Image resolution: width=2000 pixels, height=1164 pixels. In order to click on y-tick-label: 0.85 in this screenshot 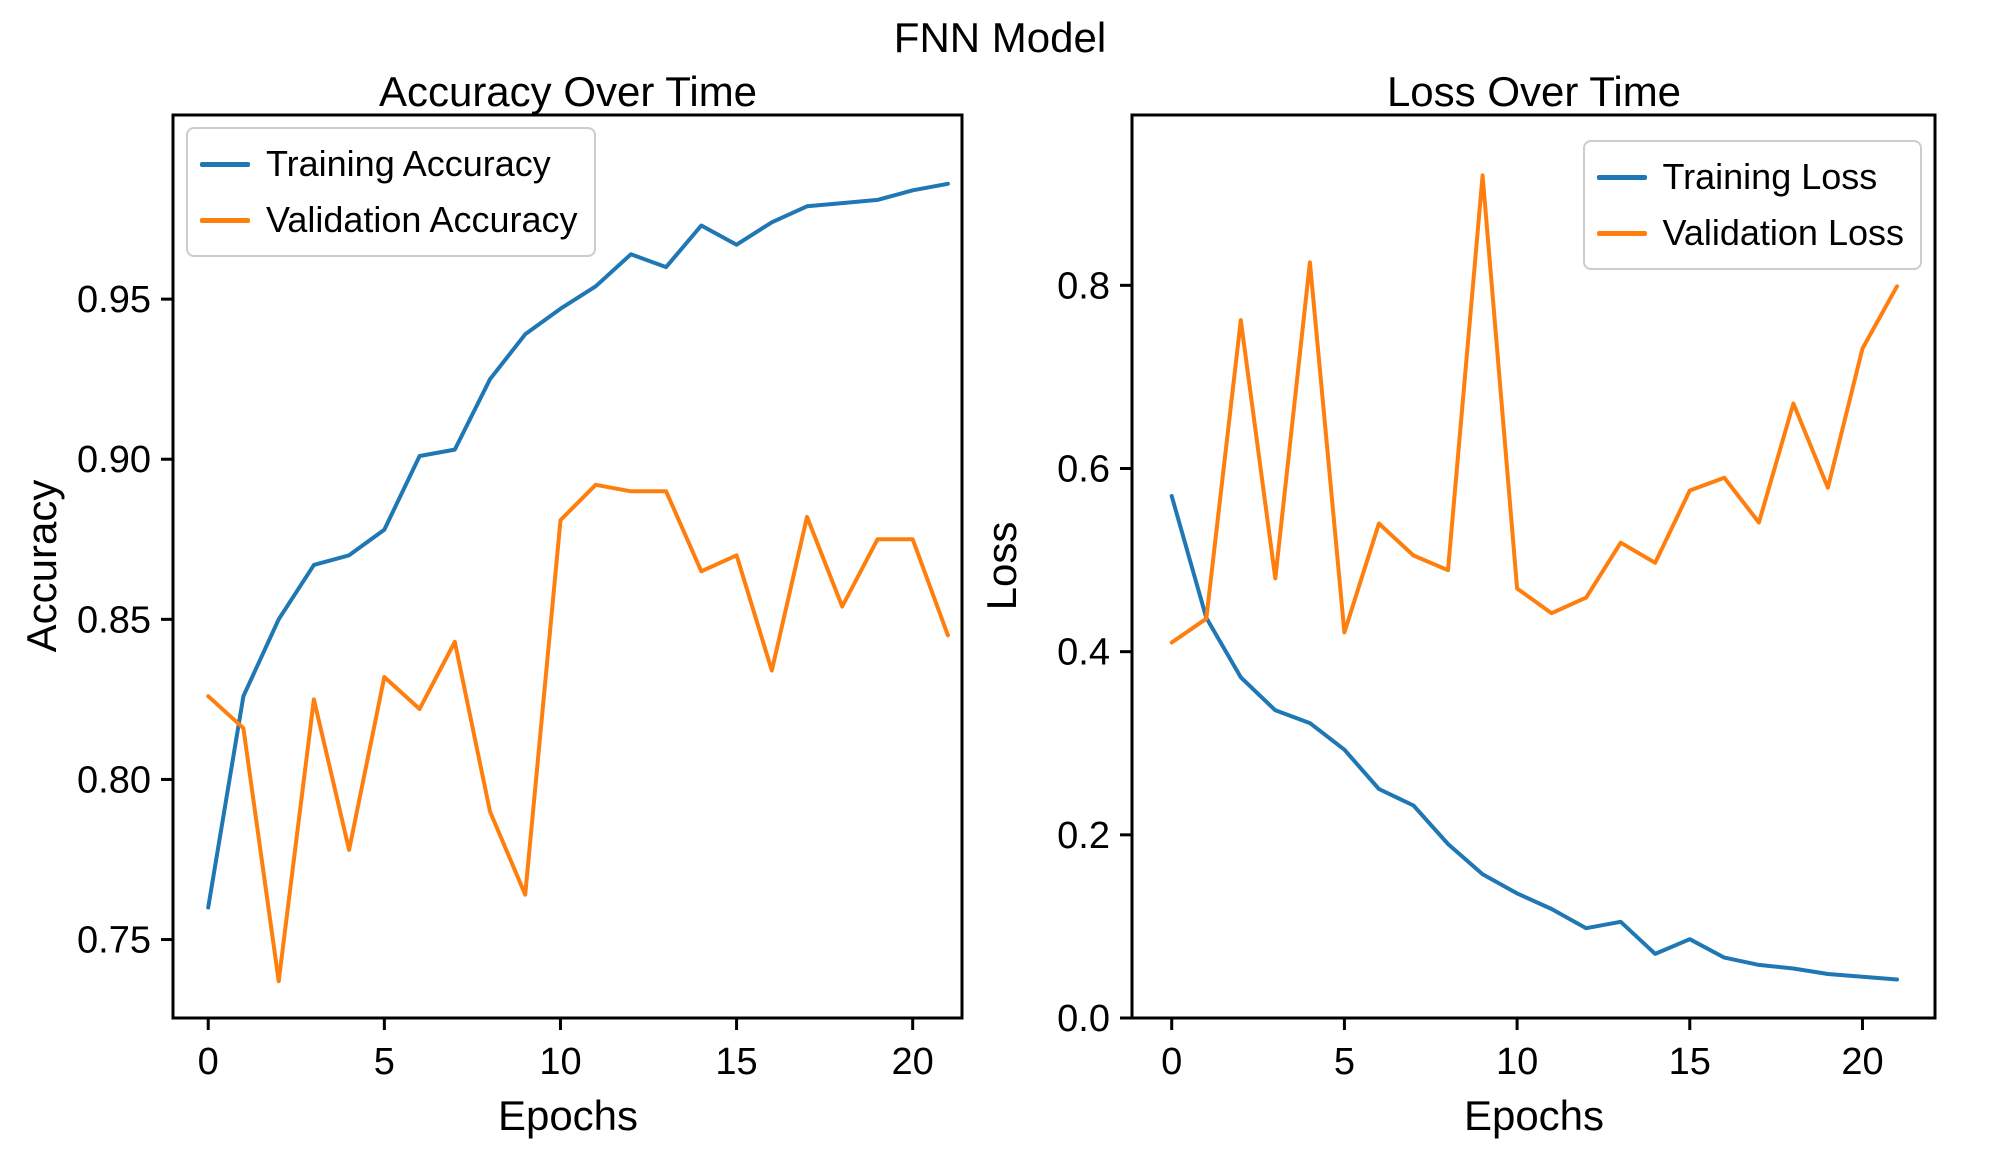, I will do `click(114, 620)`.